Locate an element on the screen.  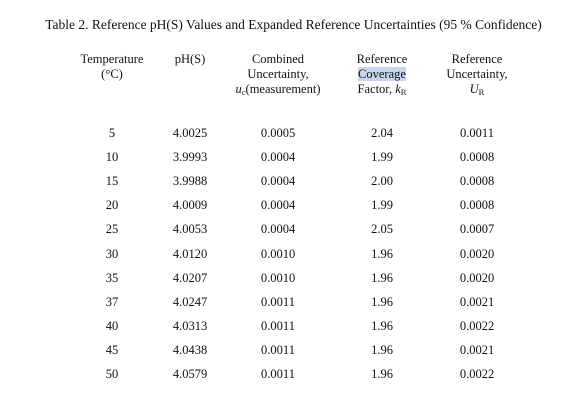
coverage-symbol-subscript: R is located at coordinates (403, 92).